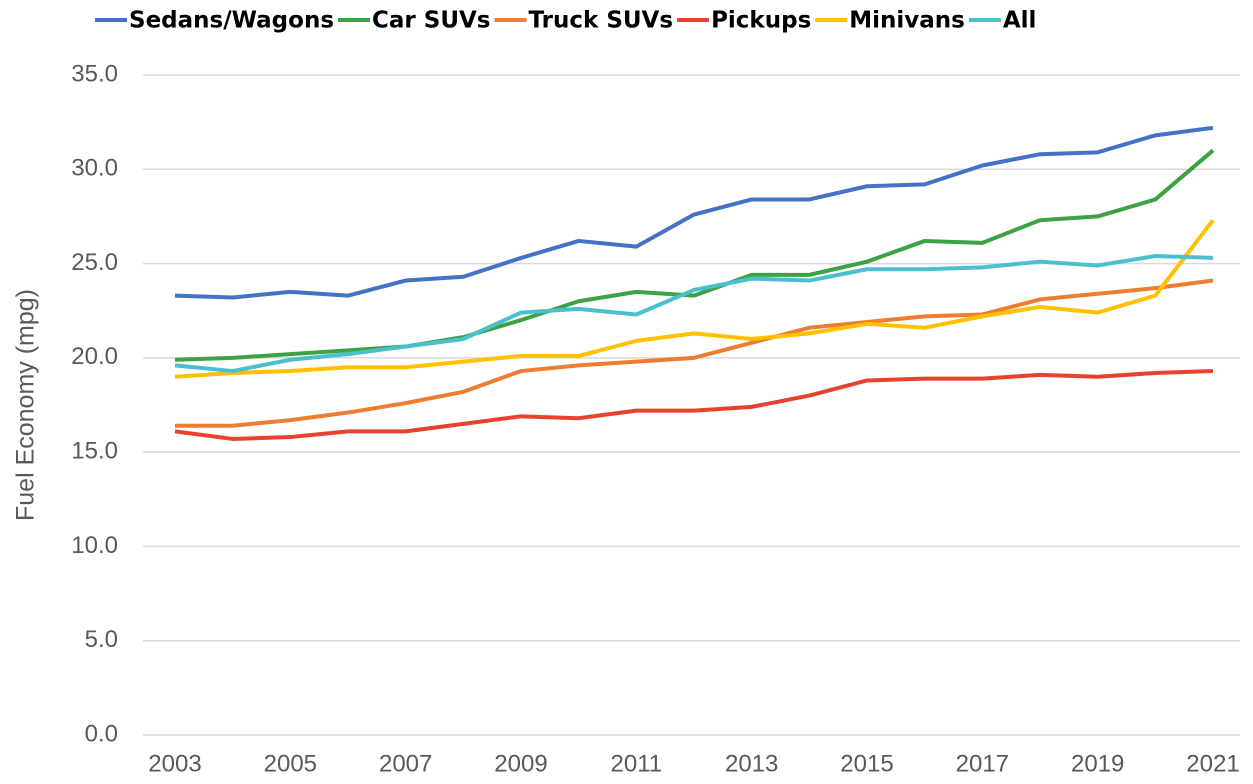 This screenshot has width=1253, height=784. I want to click on legend-label: Minivans, so click(907, 21).